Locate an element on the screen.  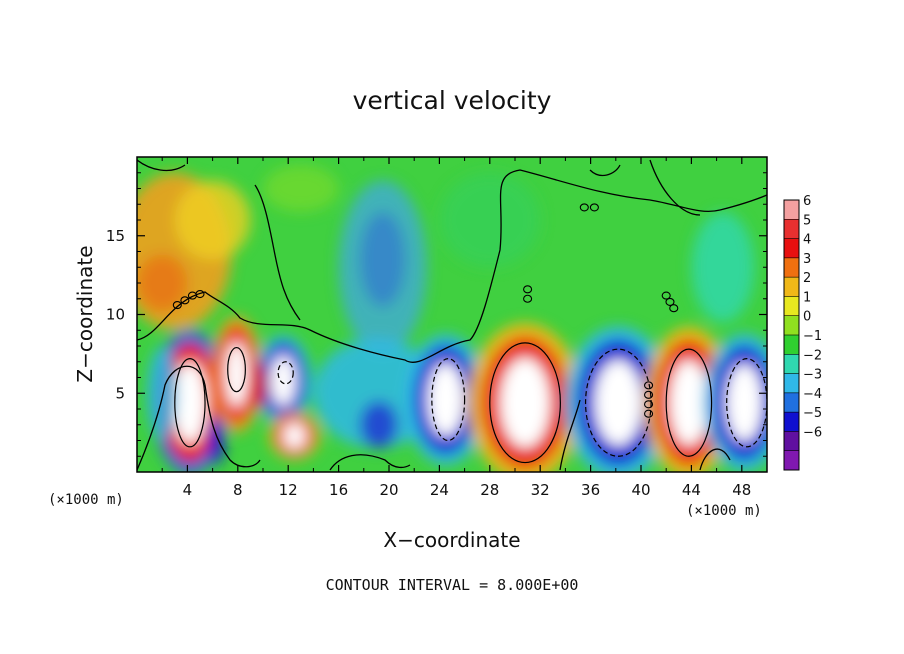
x-tick-label: 32 is located at coordinates (540, 490).